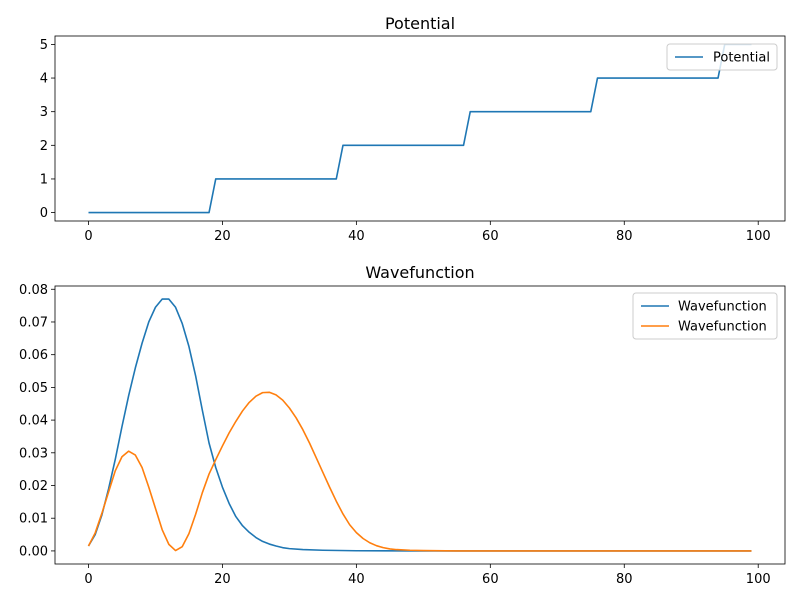 The image size is (800, 600). What do you see at coordinates (419, 272) in the screenshot?
I see `chart-title: Wavefunction` at bounding box center [419, 272].